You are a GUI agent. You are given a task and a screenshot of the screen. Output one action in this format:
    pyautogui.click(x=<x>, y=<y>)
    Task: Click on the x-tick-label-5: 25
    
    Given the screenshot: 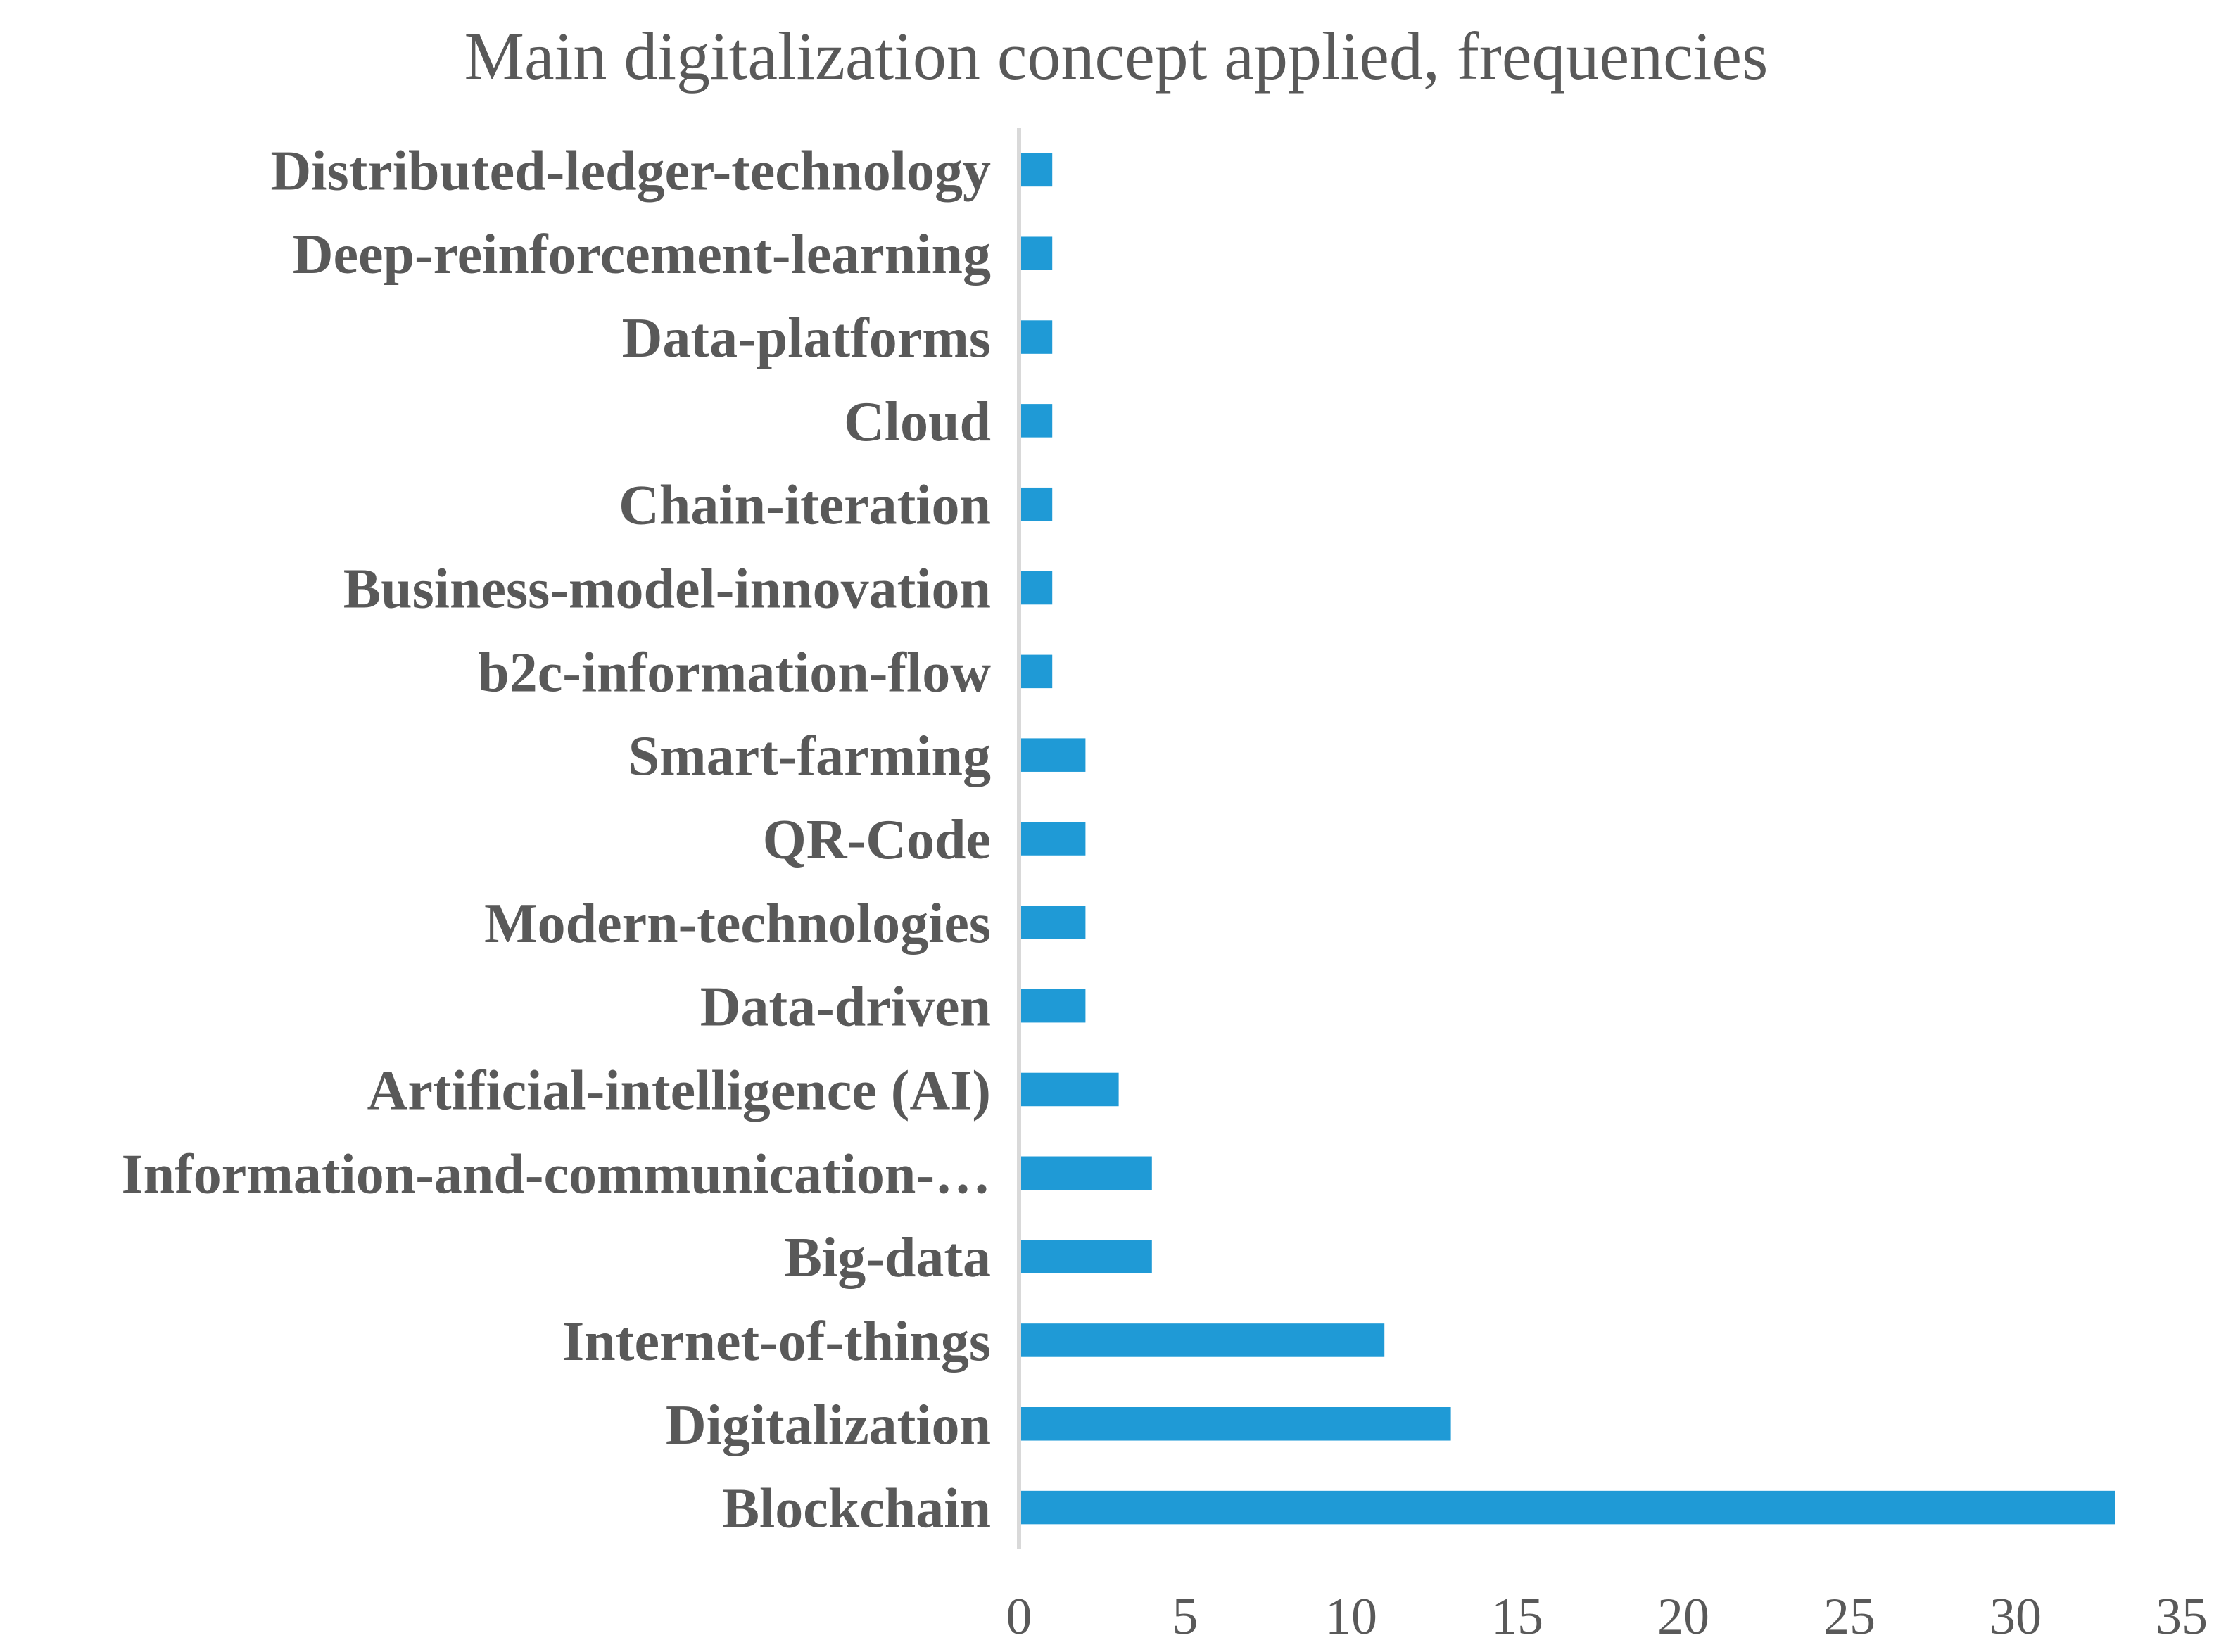 What is the action you would take?
    pyautogui.click(x=1849, y=1617)
    